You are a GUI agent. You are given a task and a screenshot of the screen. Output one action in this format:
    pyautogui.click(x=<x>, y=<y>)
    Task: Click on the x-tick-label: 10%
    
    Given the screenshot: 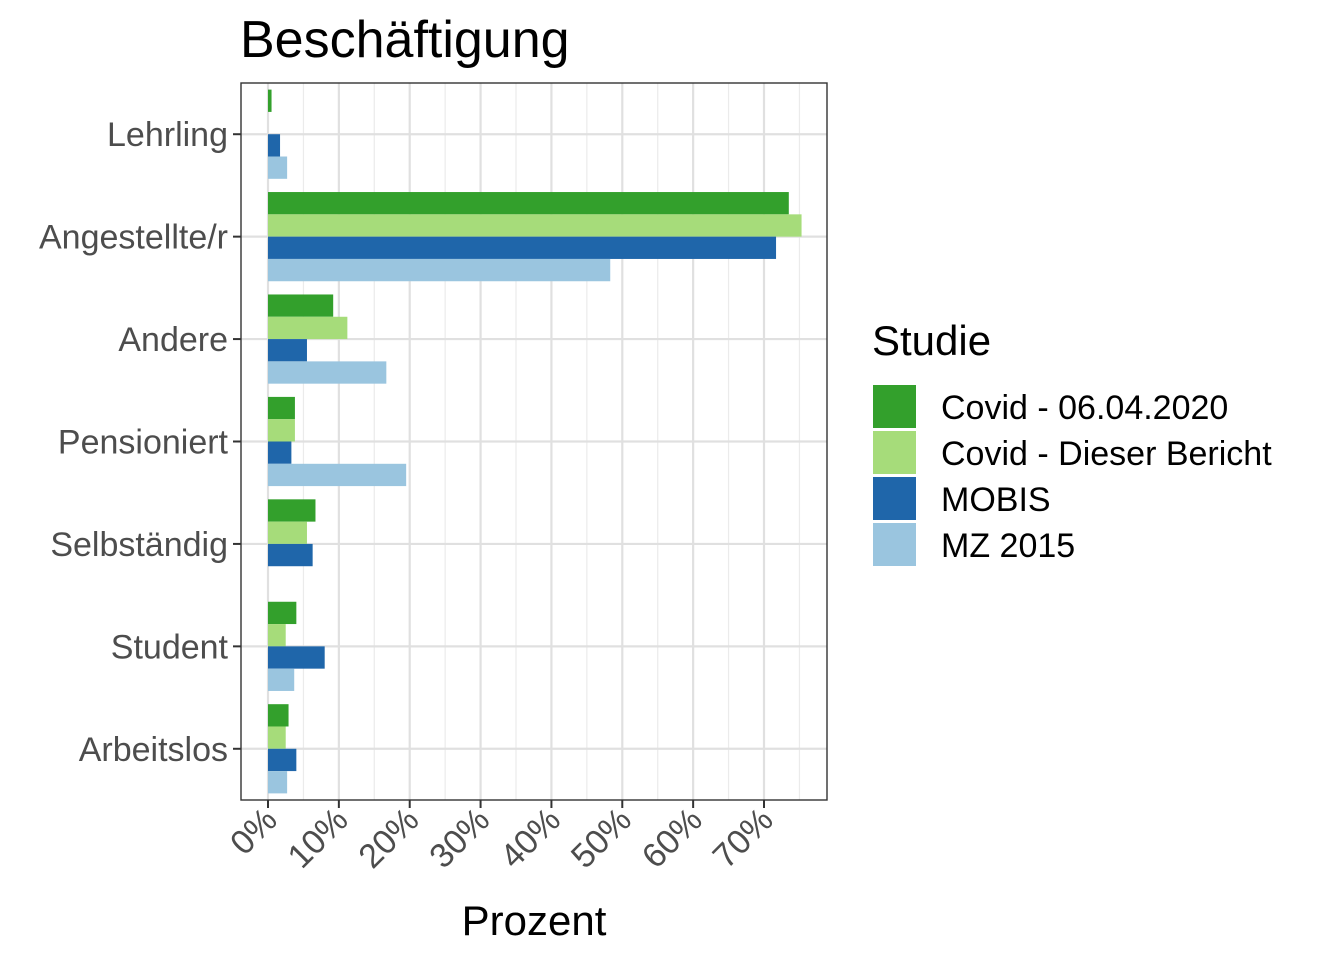 What is the action you would take?
    pyautogui.click(x=318, y=838)
    